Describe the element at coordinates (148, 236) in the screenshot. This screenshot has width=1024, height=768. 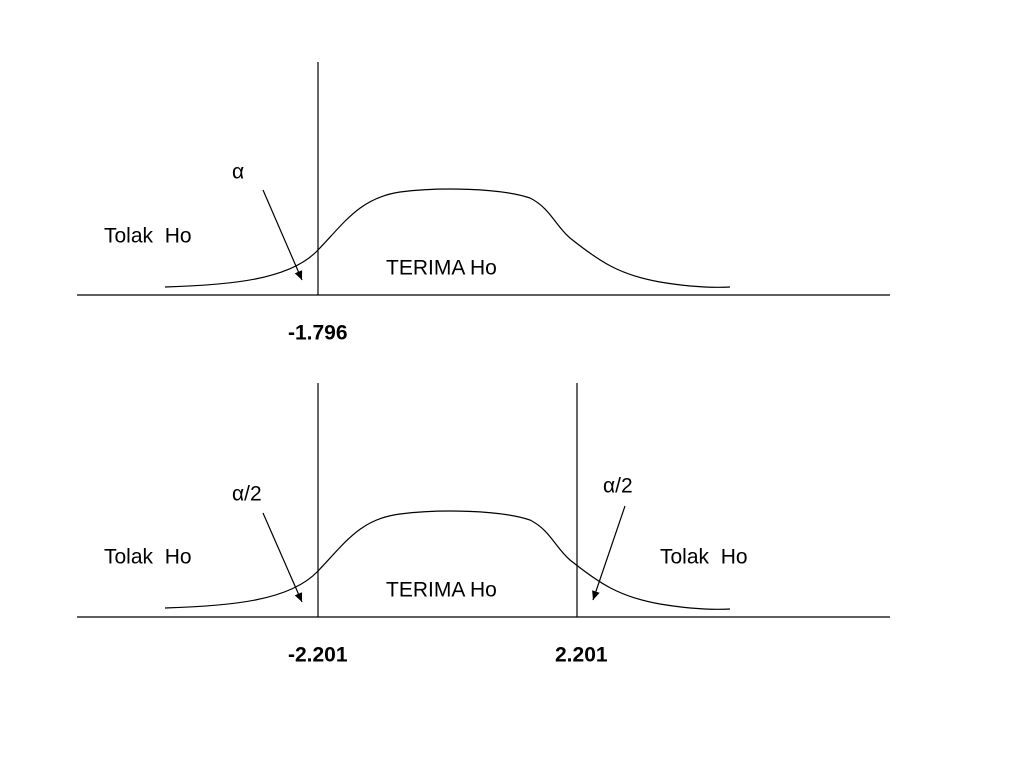
I see `reject-label: Tolak Ho` at that location.